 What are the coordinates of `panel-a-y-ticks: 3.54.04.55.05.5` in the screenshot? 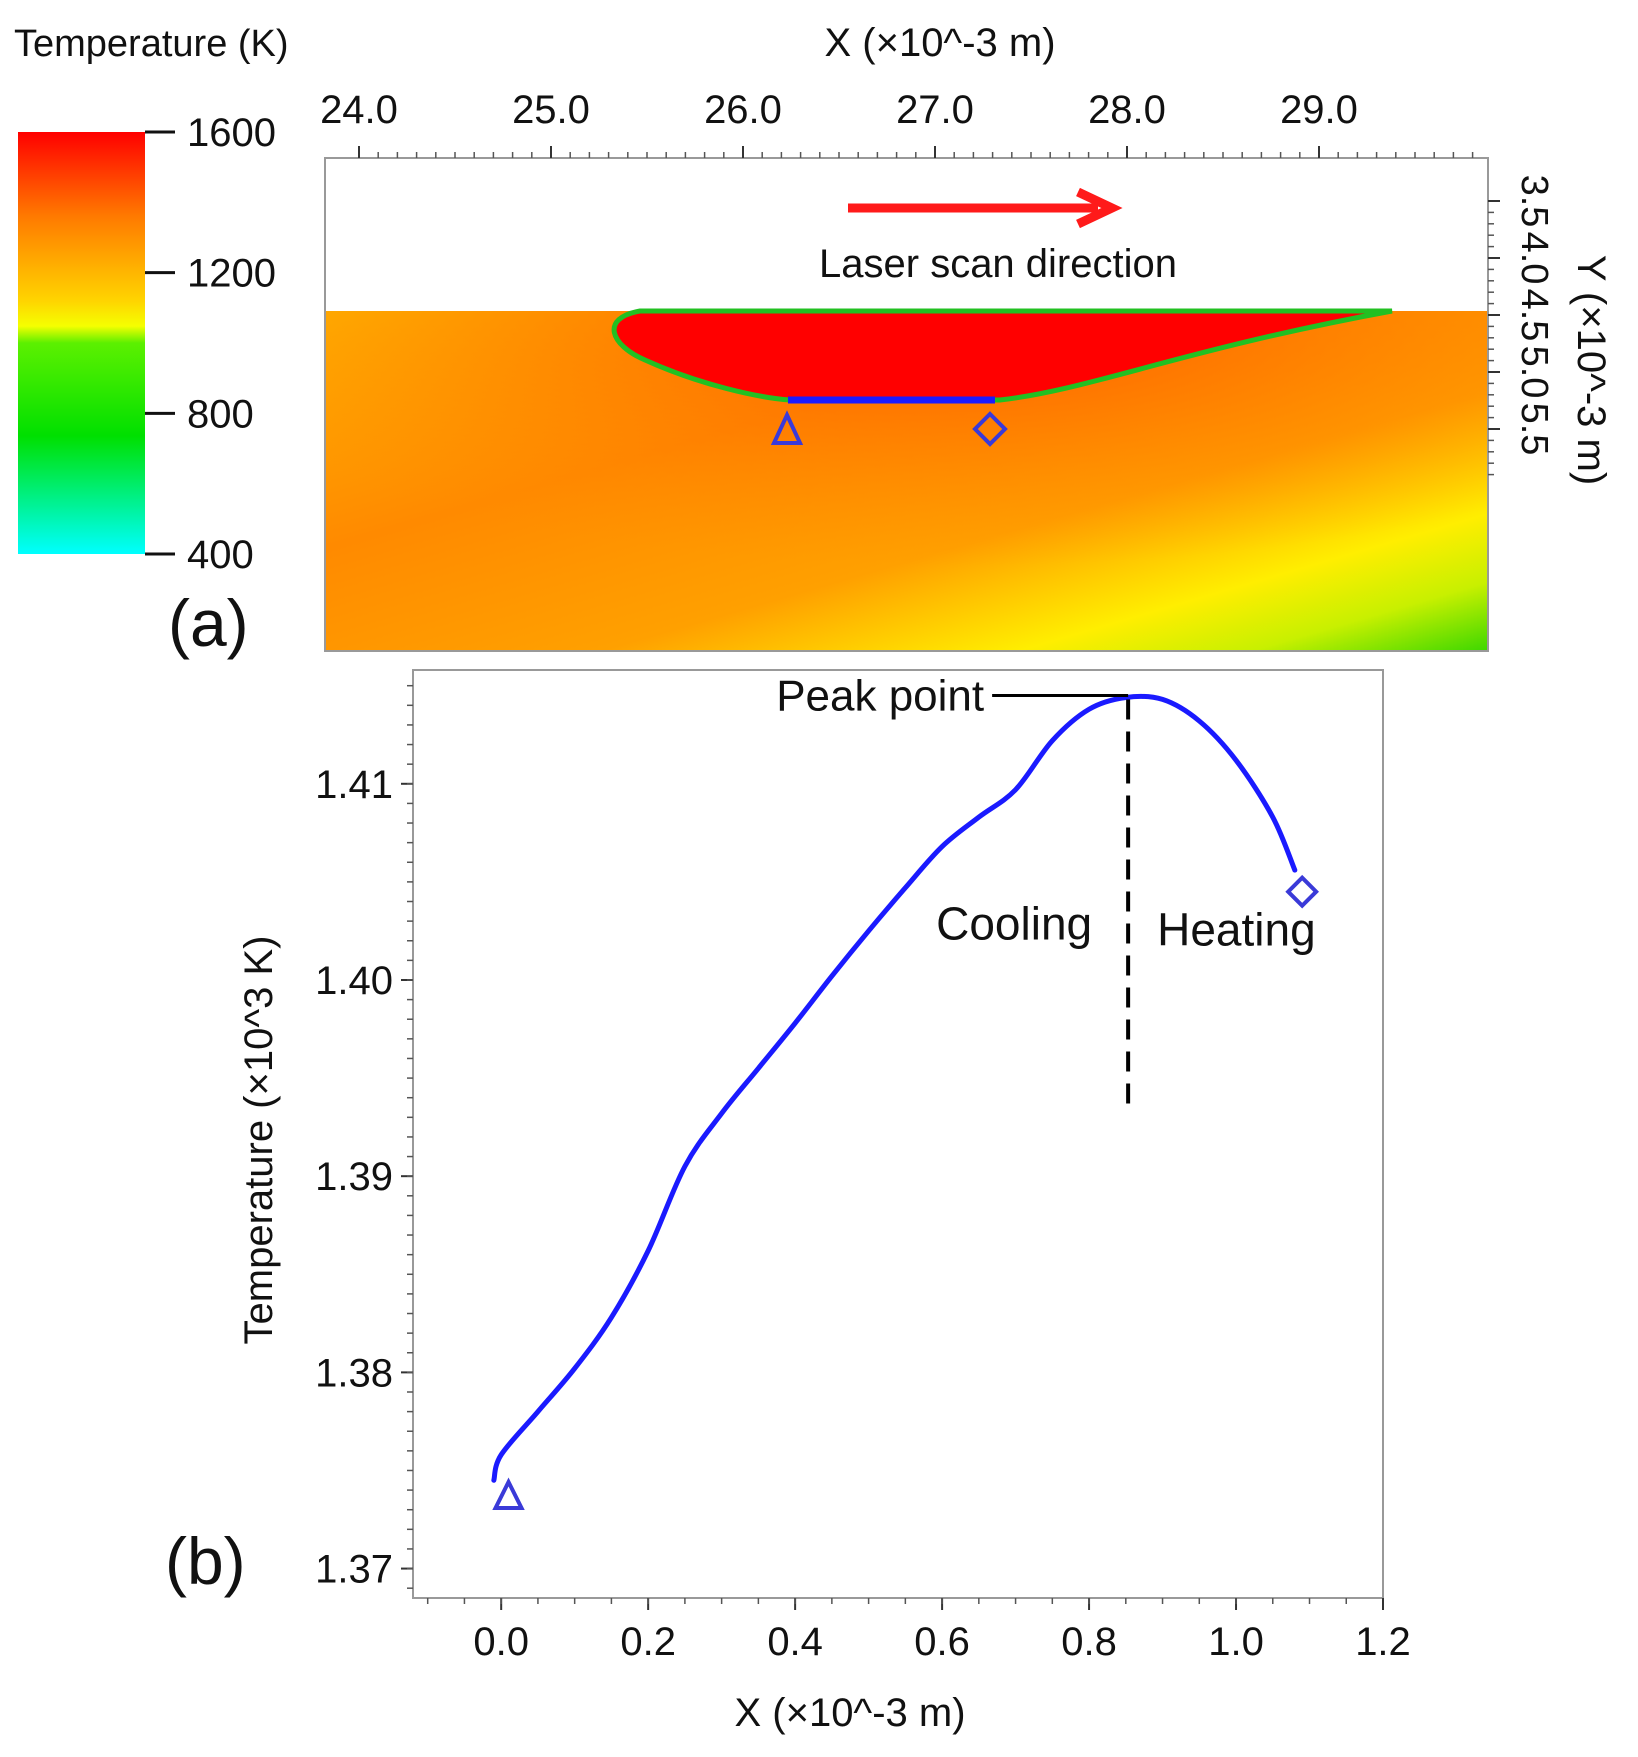 It's located at (1521, 325).